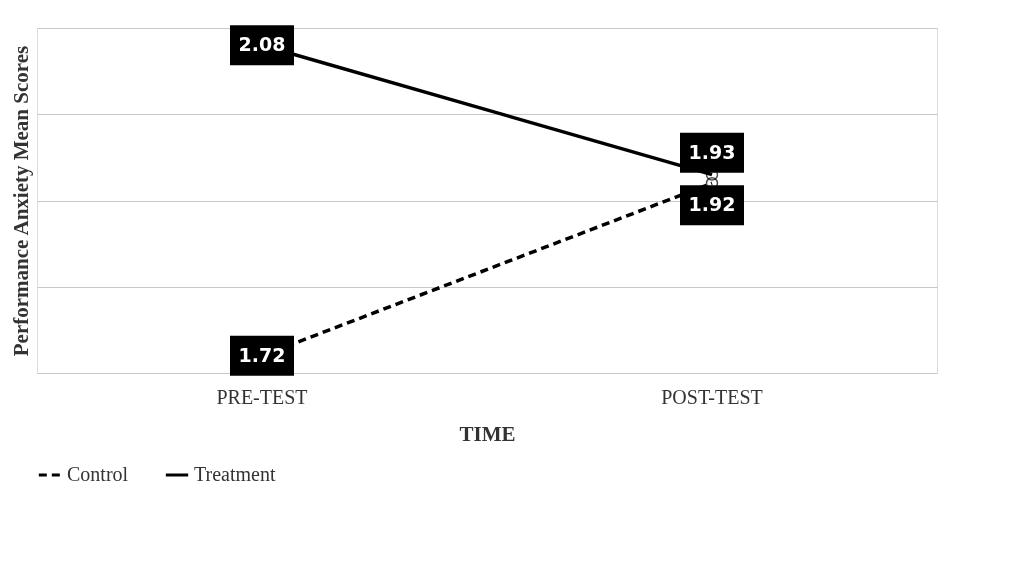  Describe the element at coordinates (262, 44) in the screenshot. I see `data-label: 2.08` at that location.